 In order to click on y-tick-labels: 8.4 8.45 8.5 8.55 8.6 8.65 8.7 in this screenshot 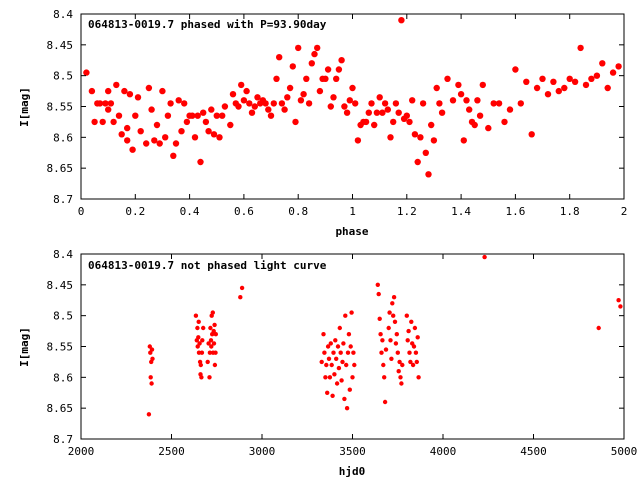, I will do `click(60, 107)`.